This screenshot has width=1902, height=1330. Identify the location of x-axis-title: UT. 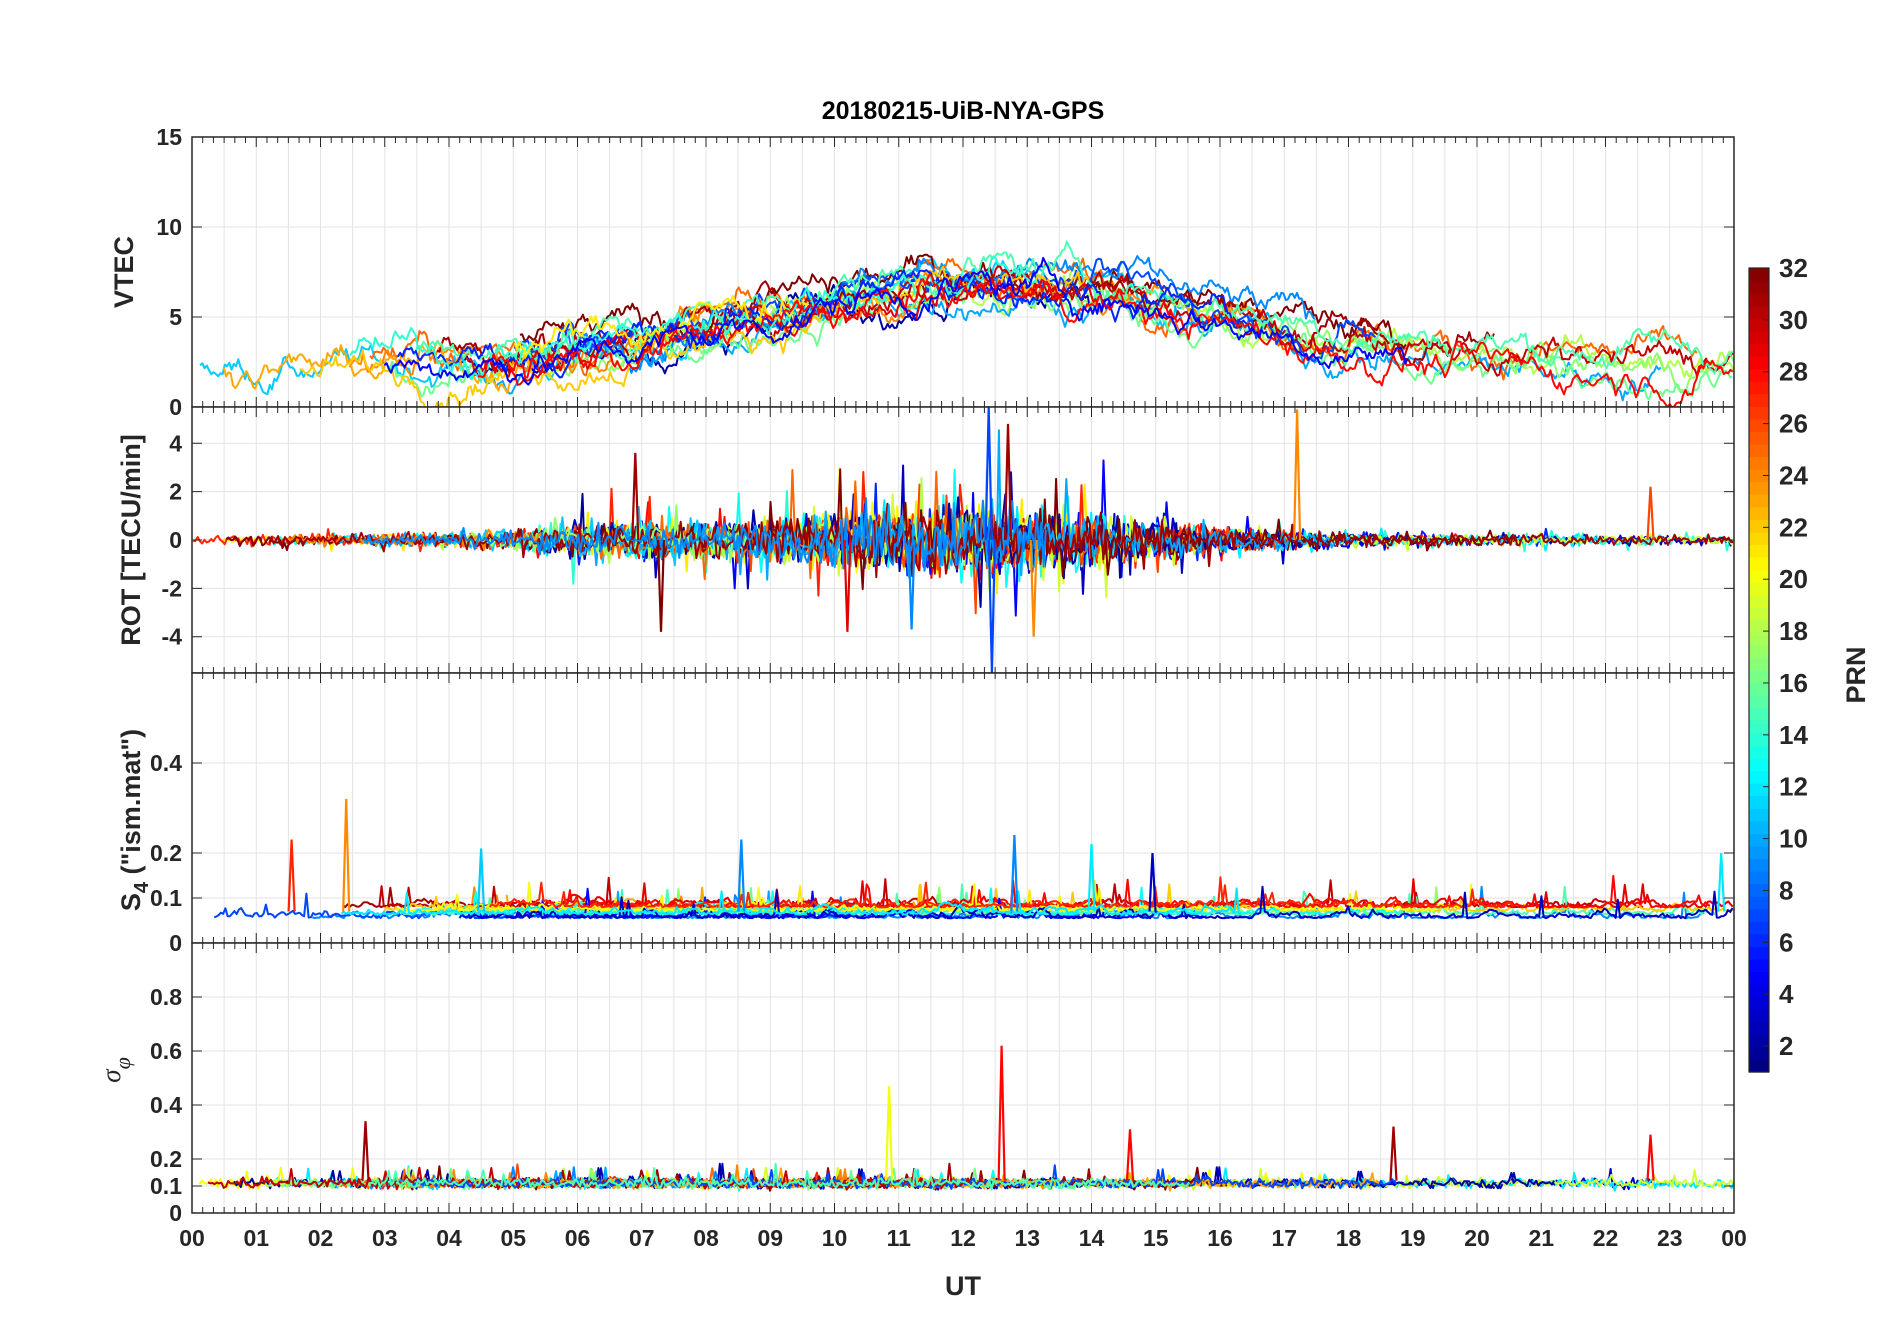
(963, 1286).